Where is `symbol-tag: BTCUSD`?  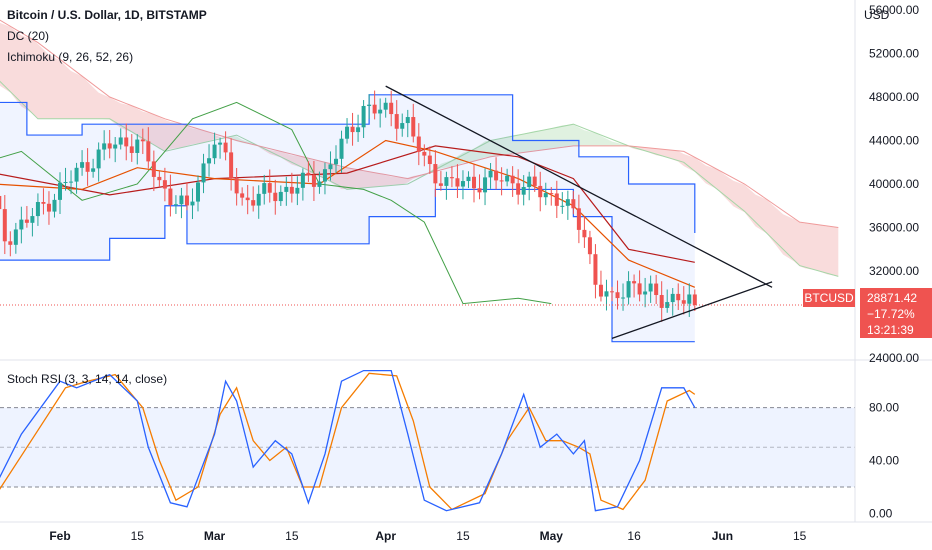
symbol-tag: BTCUSD is located at coordinates (829, 298).